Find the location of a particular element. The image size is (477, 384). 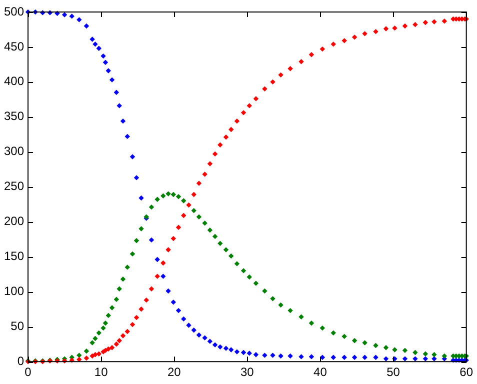

y-tick-label: 300 is located at coordinates (14, 151).